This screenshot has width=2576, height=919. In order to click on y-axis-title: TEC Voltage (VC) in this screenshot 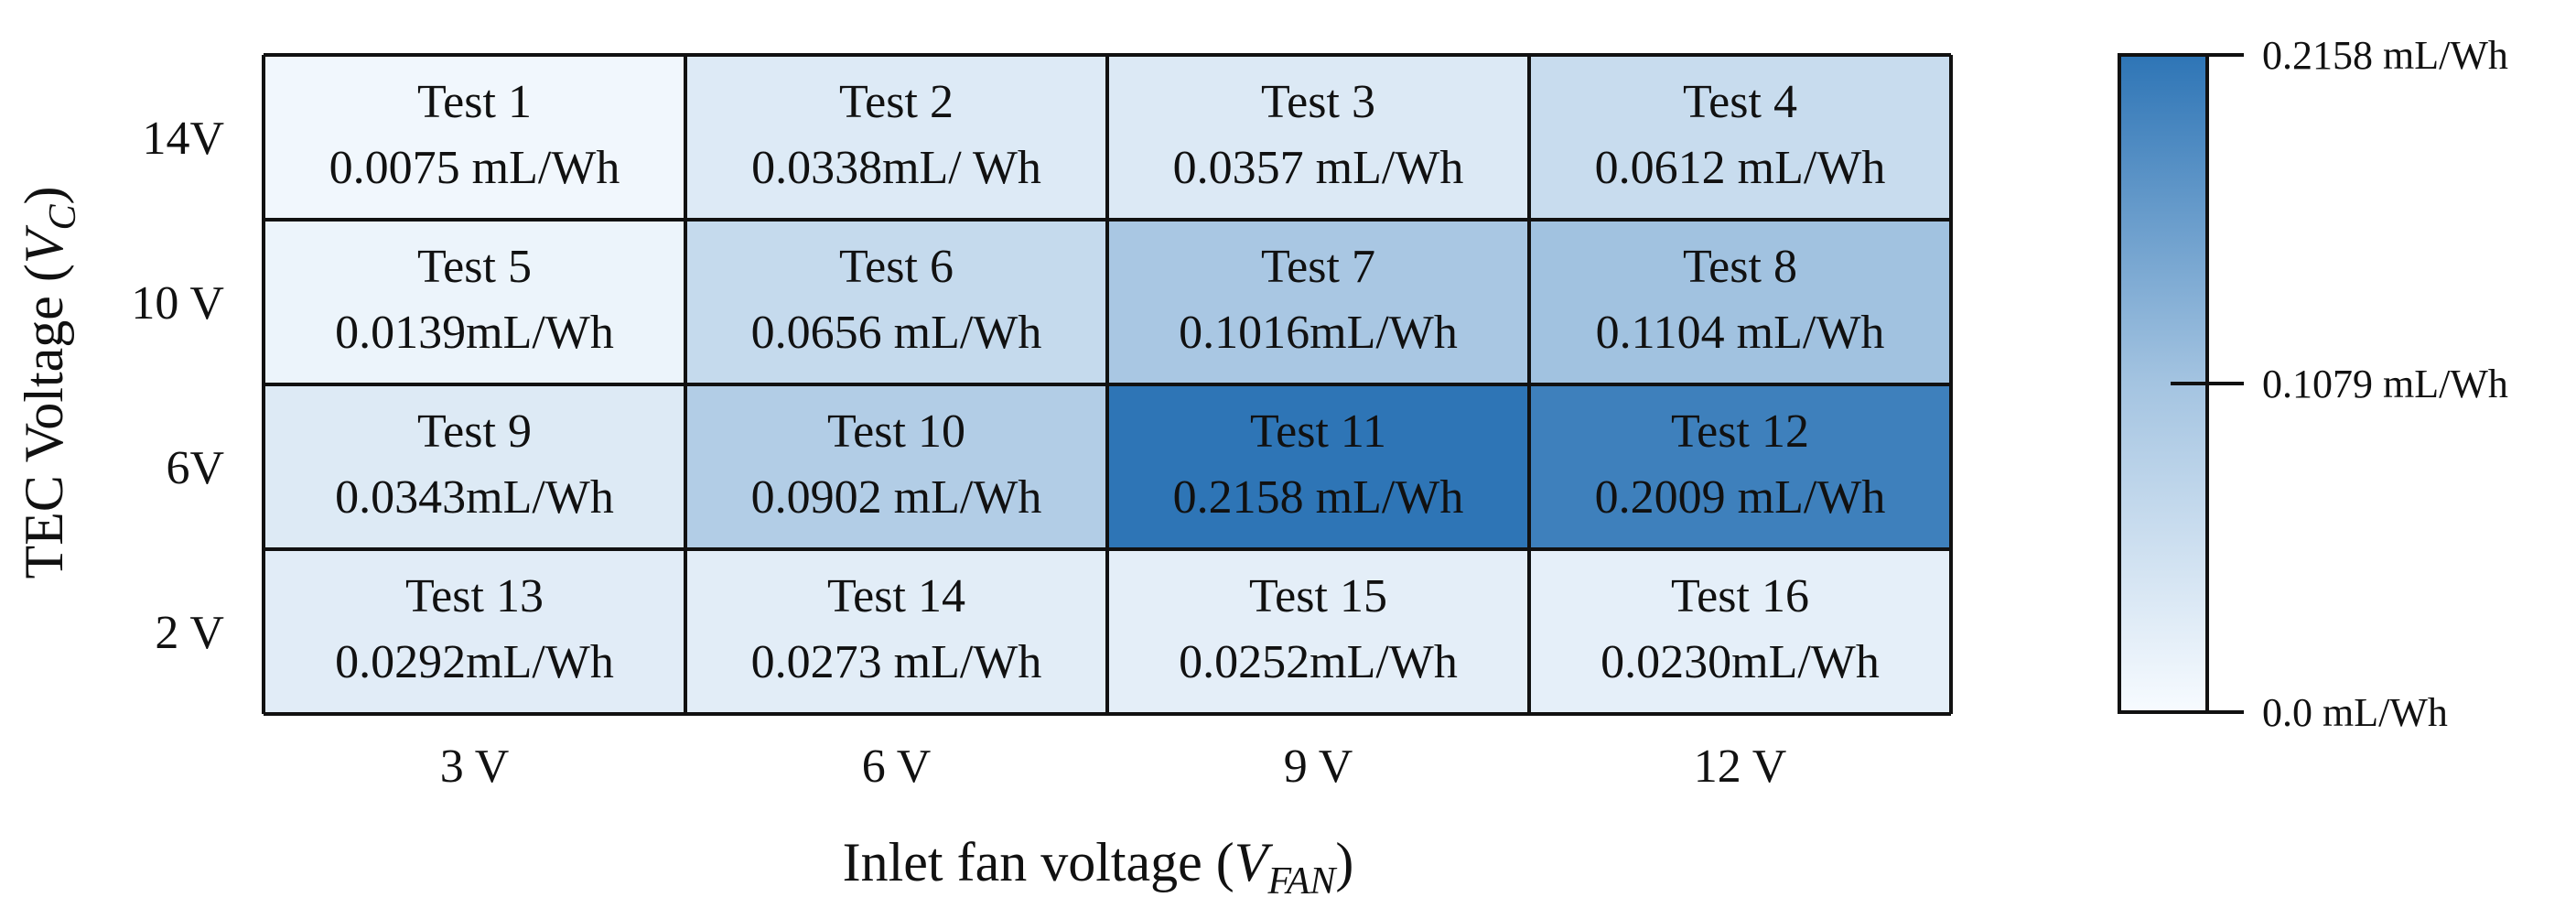, I will do `click(49, 382)`.